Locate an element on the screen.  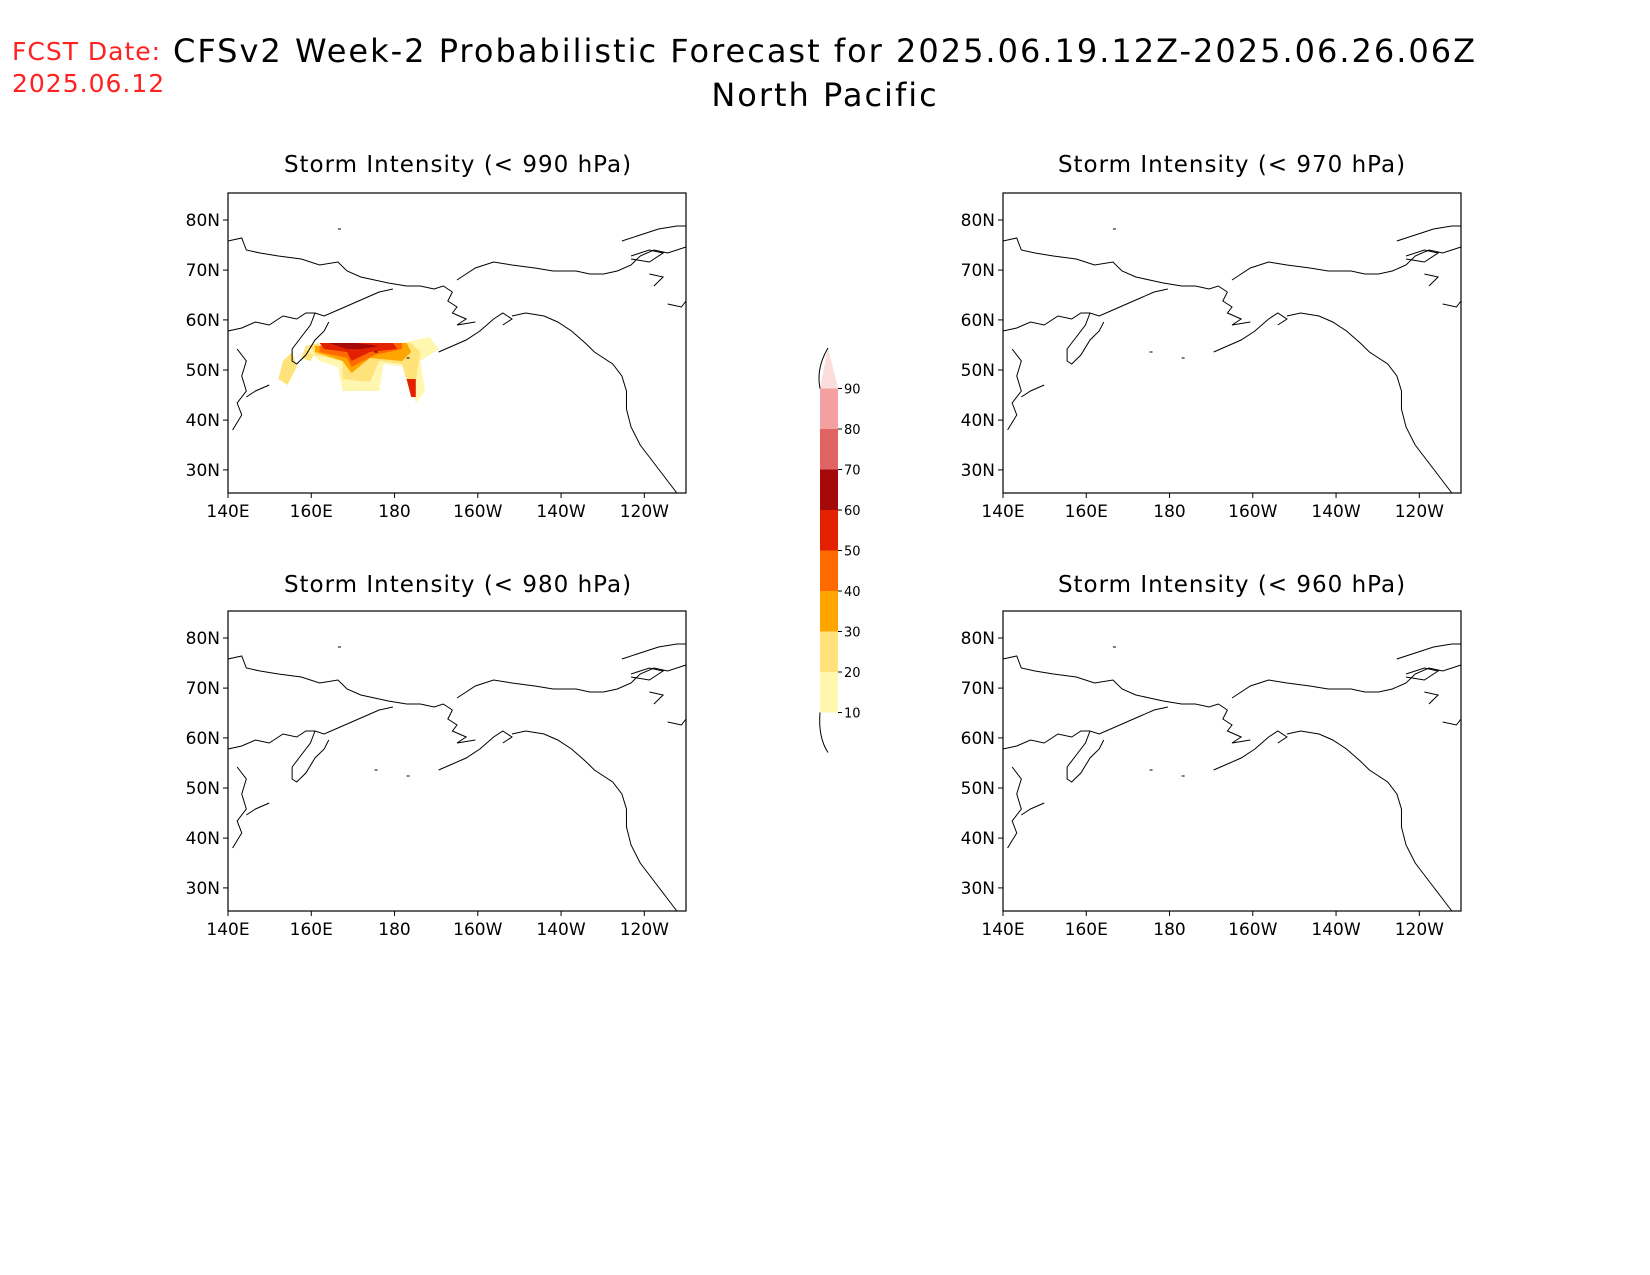
colorbar-label: 20 is located at coordinates (852, 673).